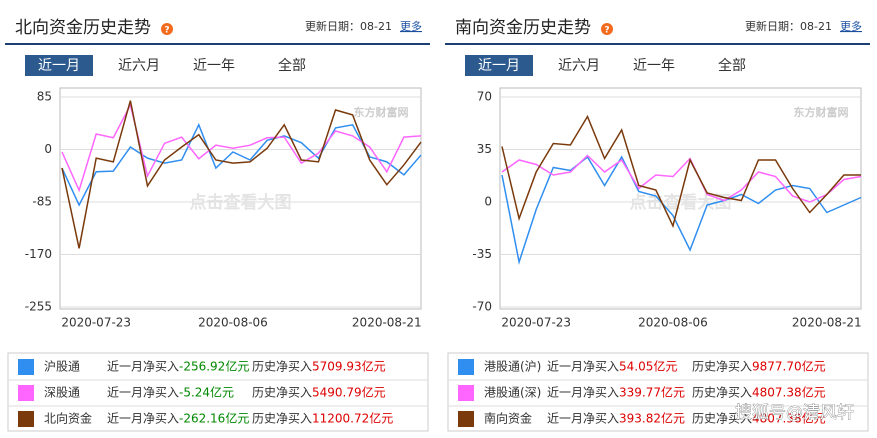  Describe the element at coordinates (512, 393) in the screenshot. I see `legend-name: 港股通(深)` at that location.